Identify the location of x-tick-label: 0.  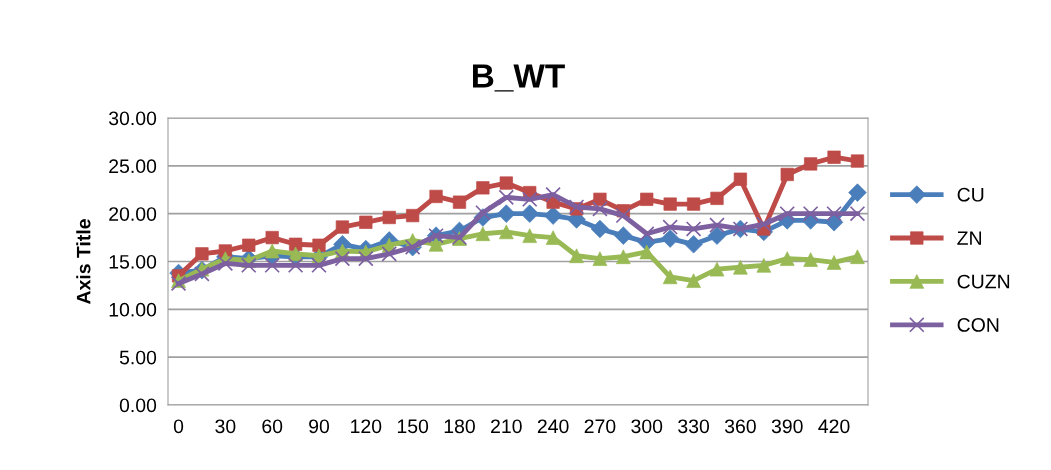
(178, 426).